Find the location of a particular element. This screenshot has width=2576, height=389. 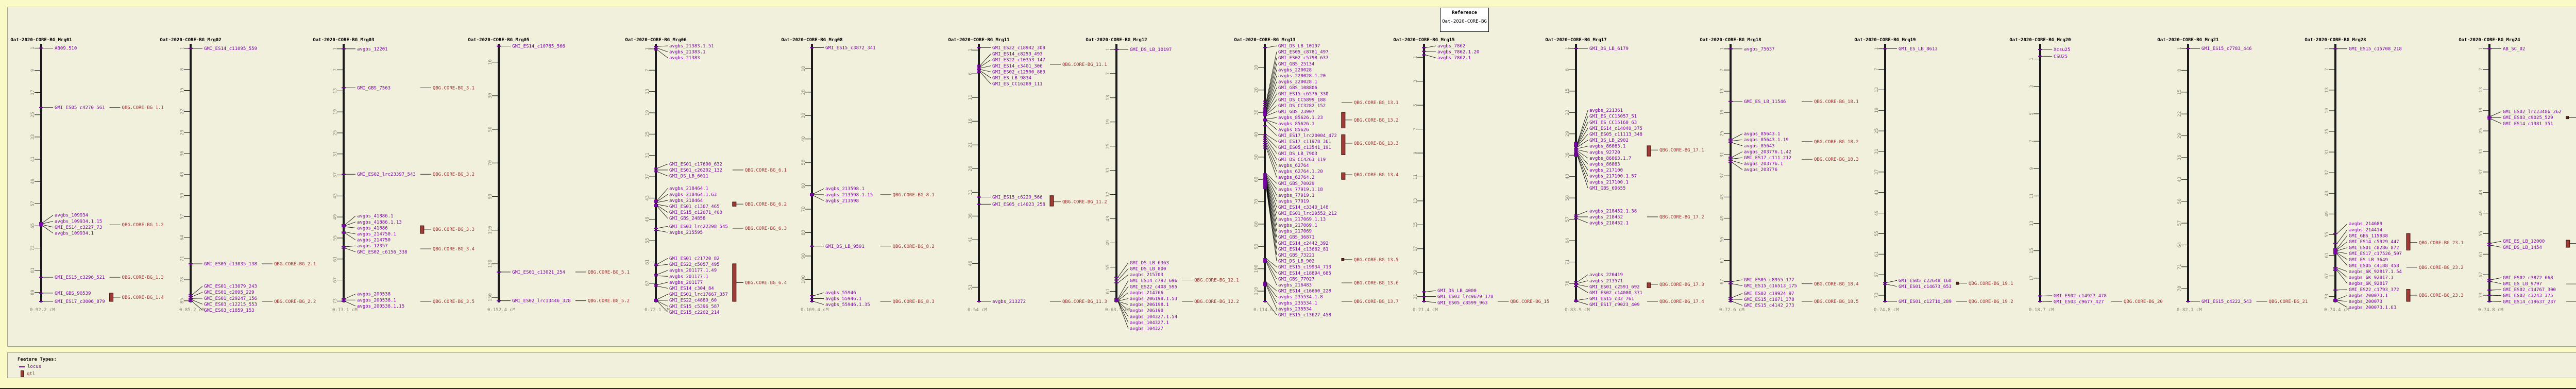

tick-label: 1 is located at coordinates (182, 48).